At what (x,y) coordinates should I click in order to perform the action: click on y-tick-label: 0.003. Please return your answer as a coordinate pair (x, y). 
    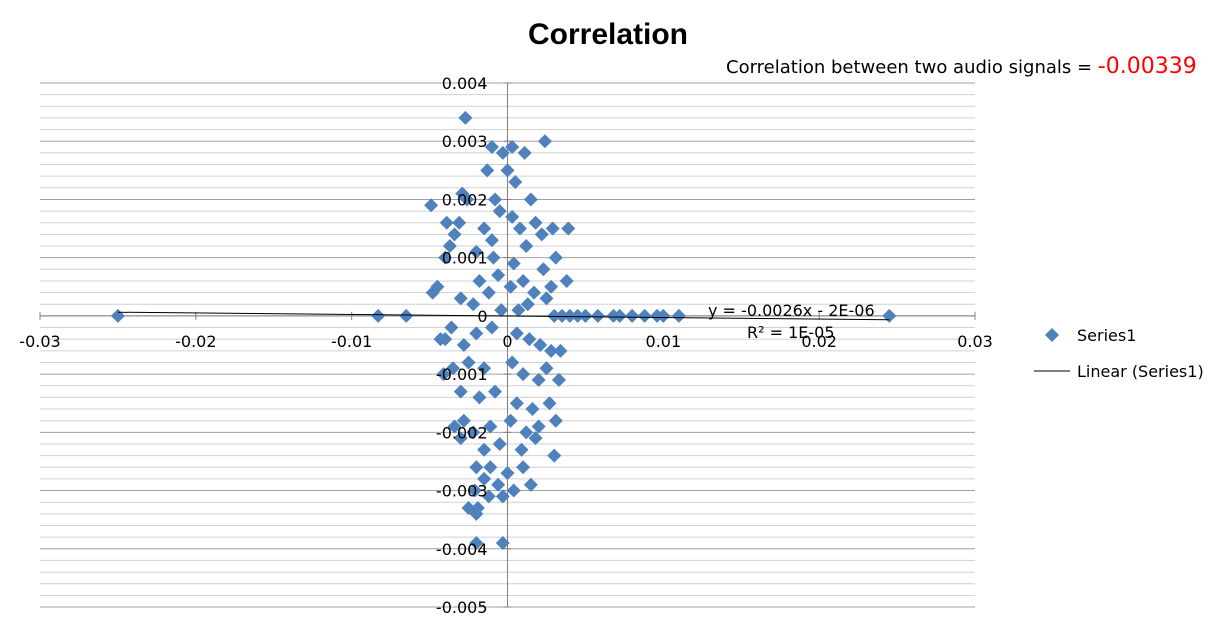
    Looking at the image, I should click on (465, 141).